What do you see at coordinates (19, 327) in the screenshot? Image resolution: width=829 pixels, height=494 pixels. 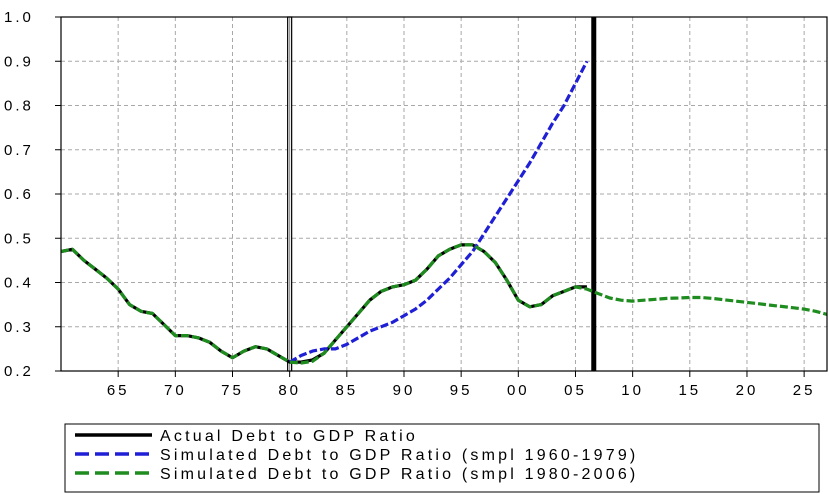 I see `y-tick-label: 0.3` at bounding box center [19, 327].